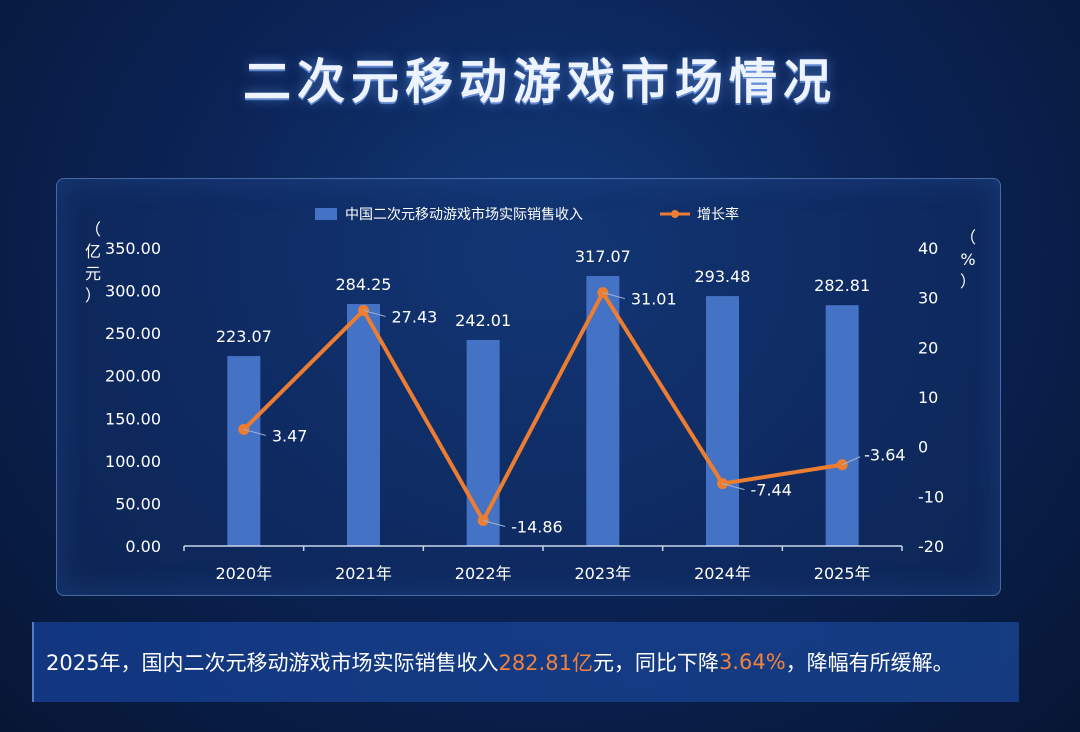 Image resolution: width=1080 pixels, height=732 pixels. I want to click on summary-middle: 元，同比下降, so click(655, 663).